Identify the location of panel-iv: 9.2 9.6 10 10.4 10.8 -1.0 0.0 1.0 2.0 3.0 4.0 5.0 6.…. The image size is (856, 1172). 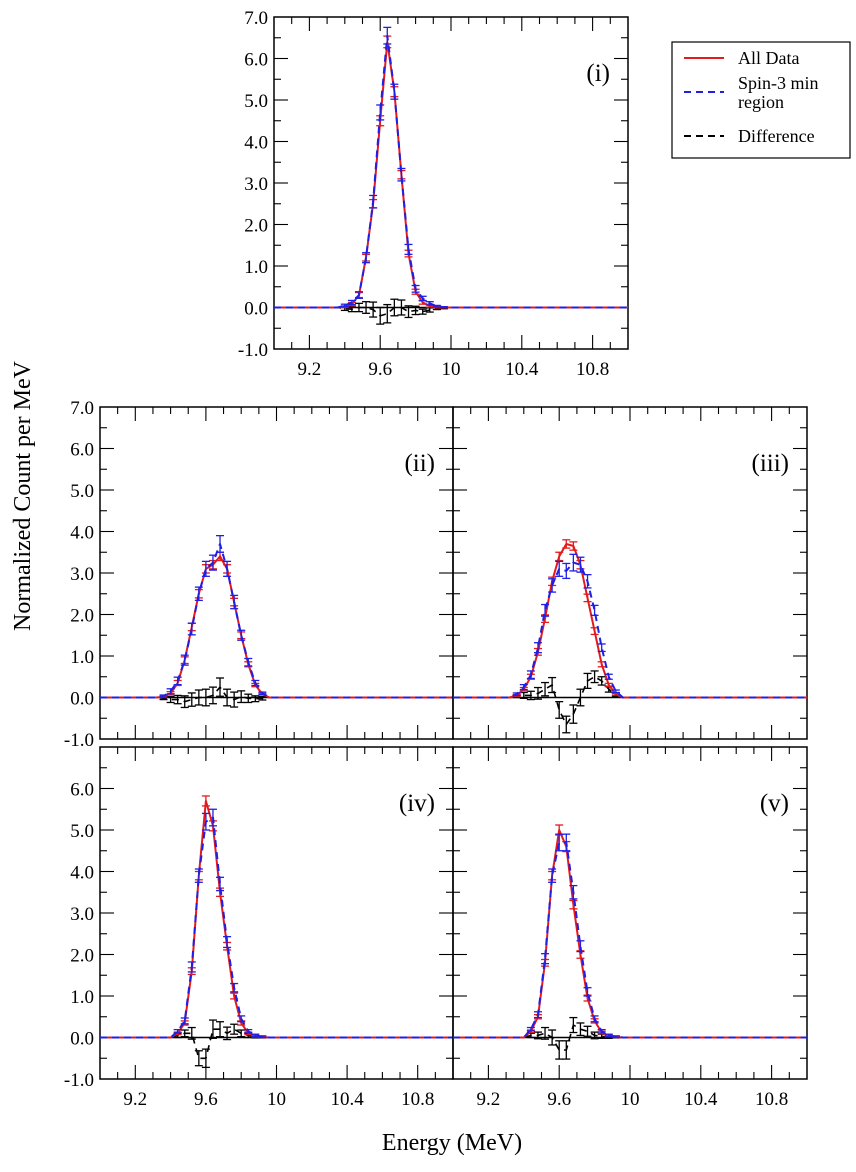
(259, 928).